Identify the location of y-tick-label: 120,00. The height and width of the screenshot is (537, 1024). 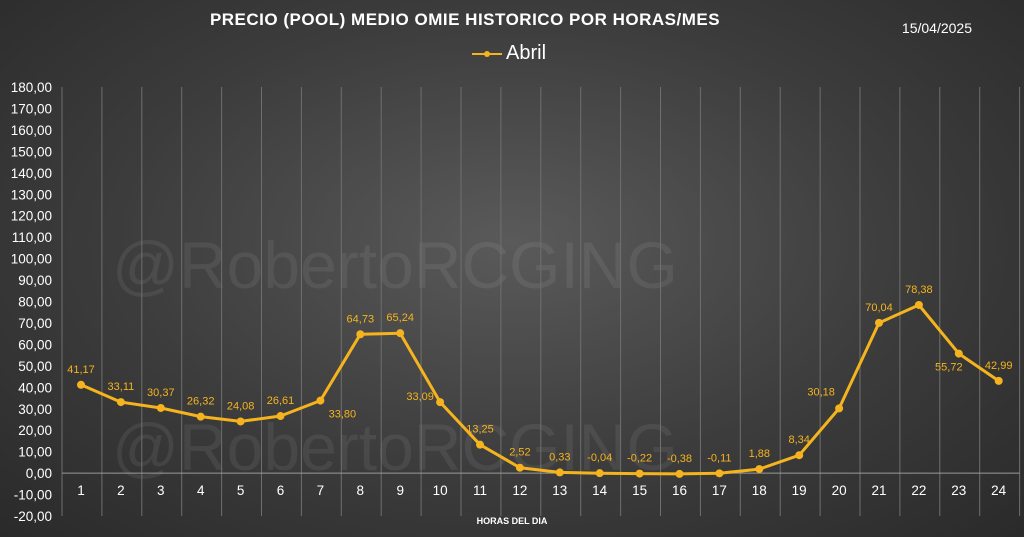
(31, 216).